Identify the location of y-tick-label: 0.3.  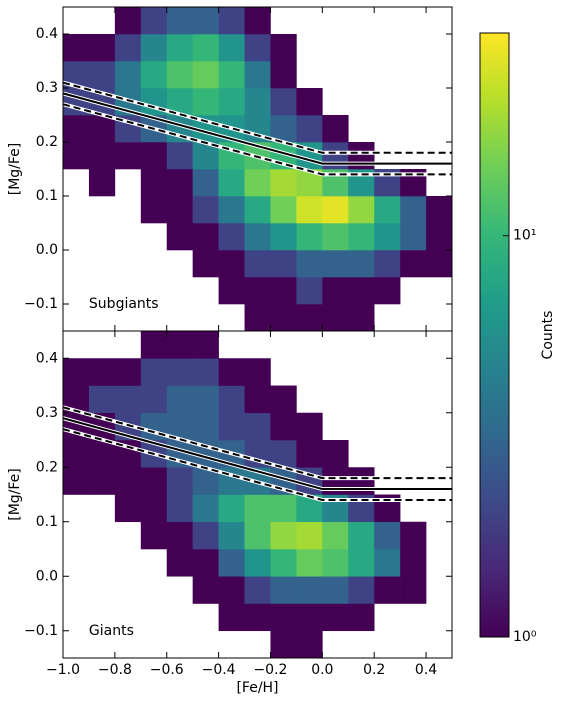
(47, 413).